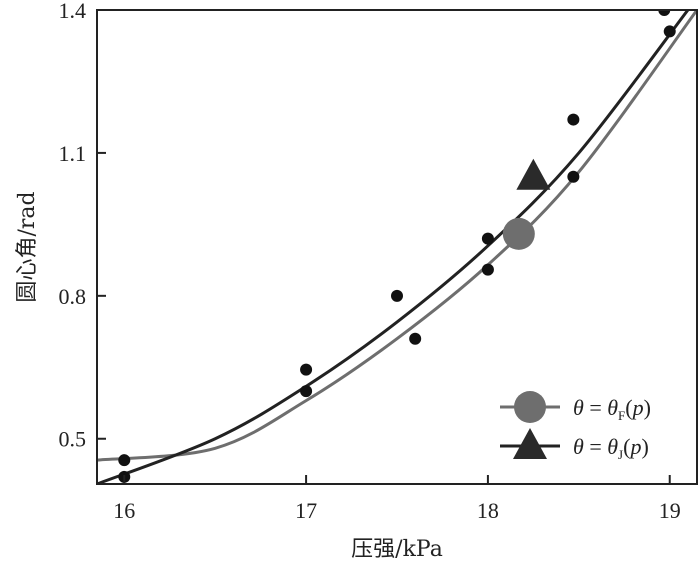 The height and width of the screenshot is (563, 700). Describe the element at coordinates (518, 233) in the screenshot. I see `highlight-marker-f` at that location.